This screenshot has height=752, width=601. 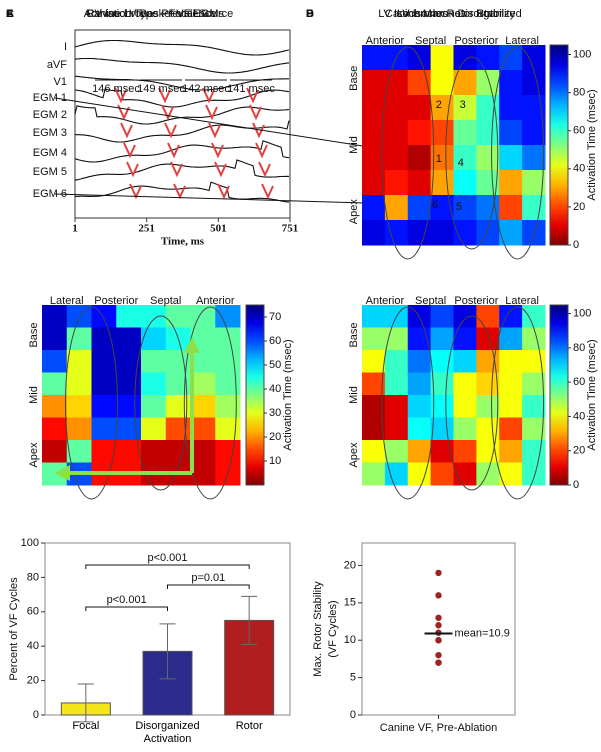 What do you see at coordinates (522, 41) in the screenshot?
I see `region-label: Lateral` at bounding box center [522, 41].